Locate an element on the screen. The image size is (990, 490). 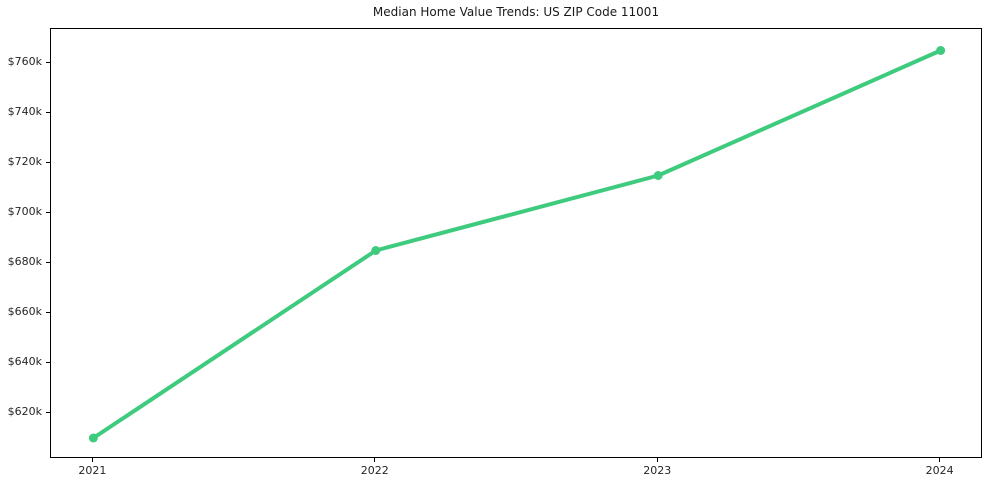
y-tick-label: $700k is located at coordinates (24, 211).